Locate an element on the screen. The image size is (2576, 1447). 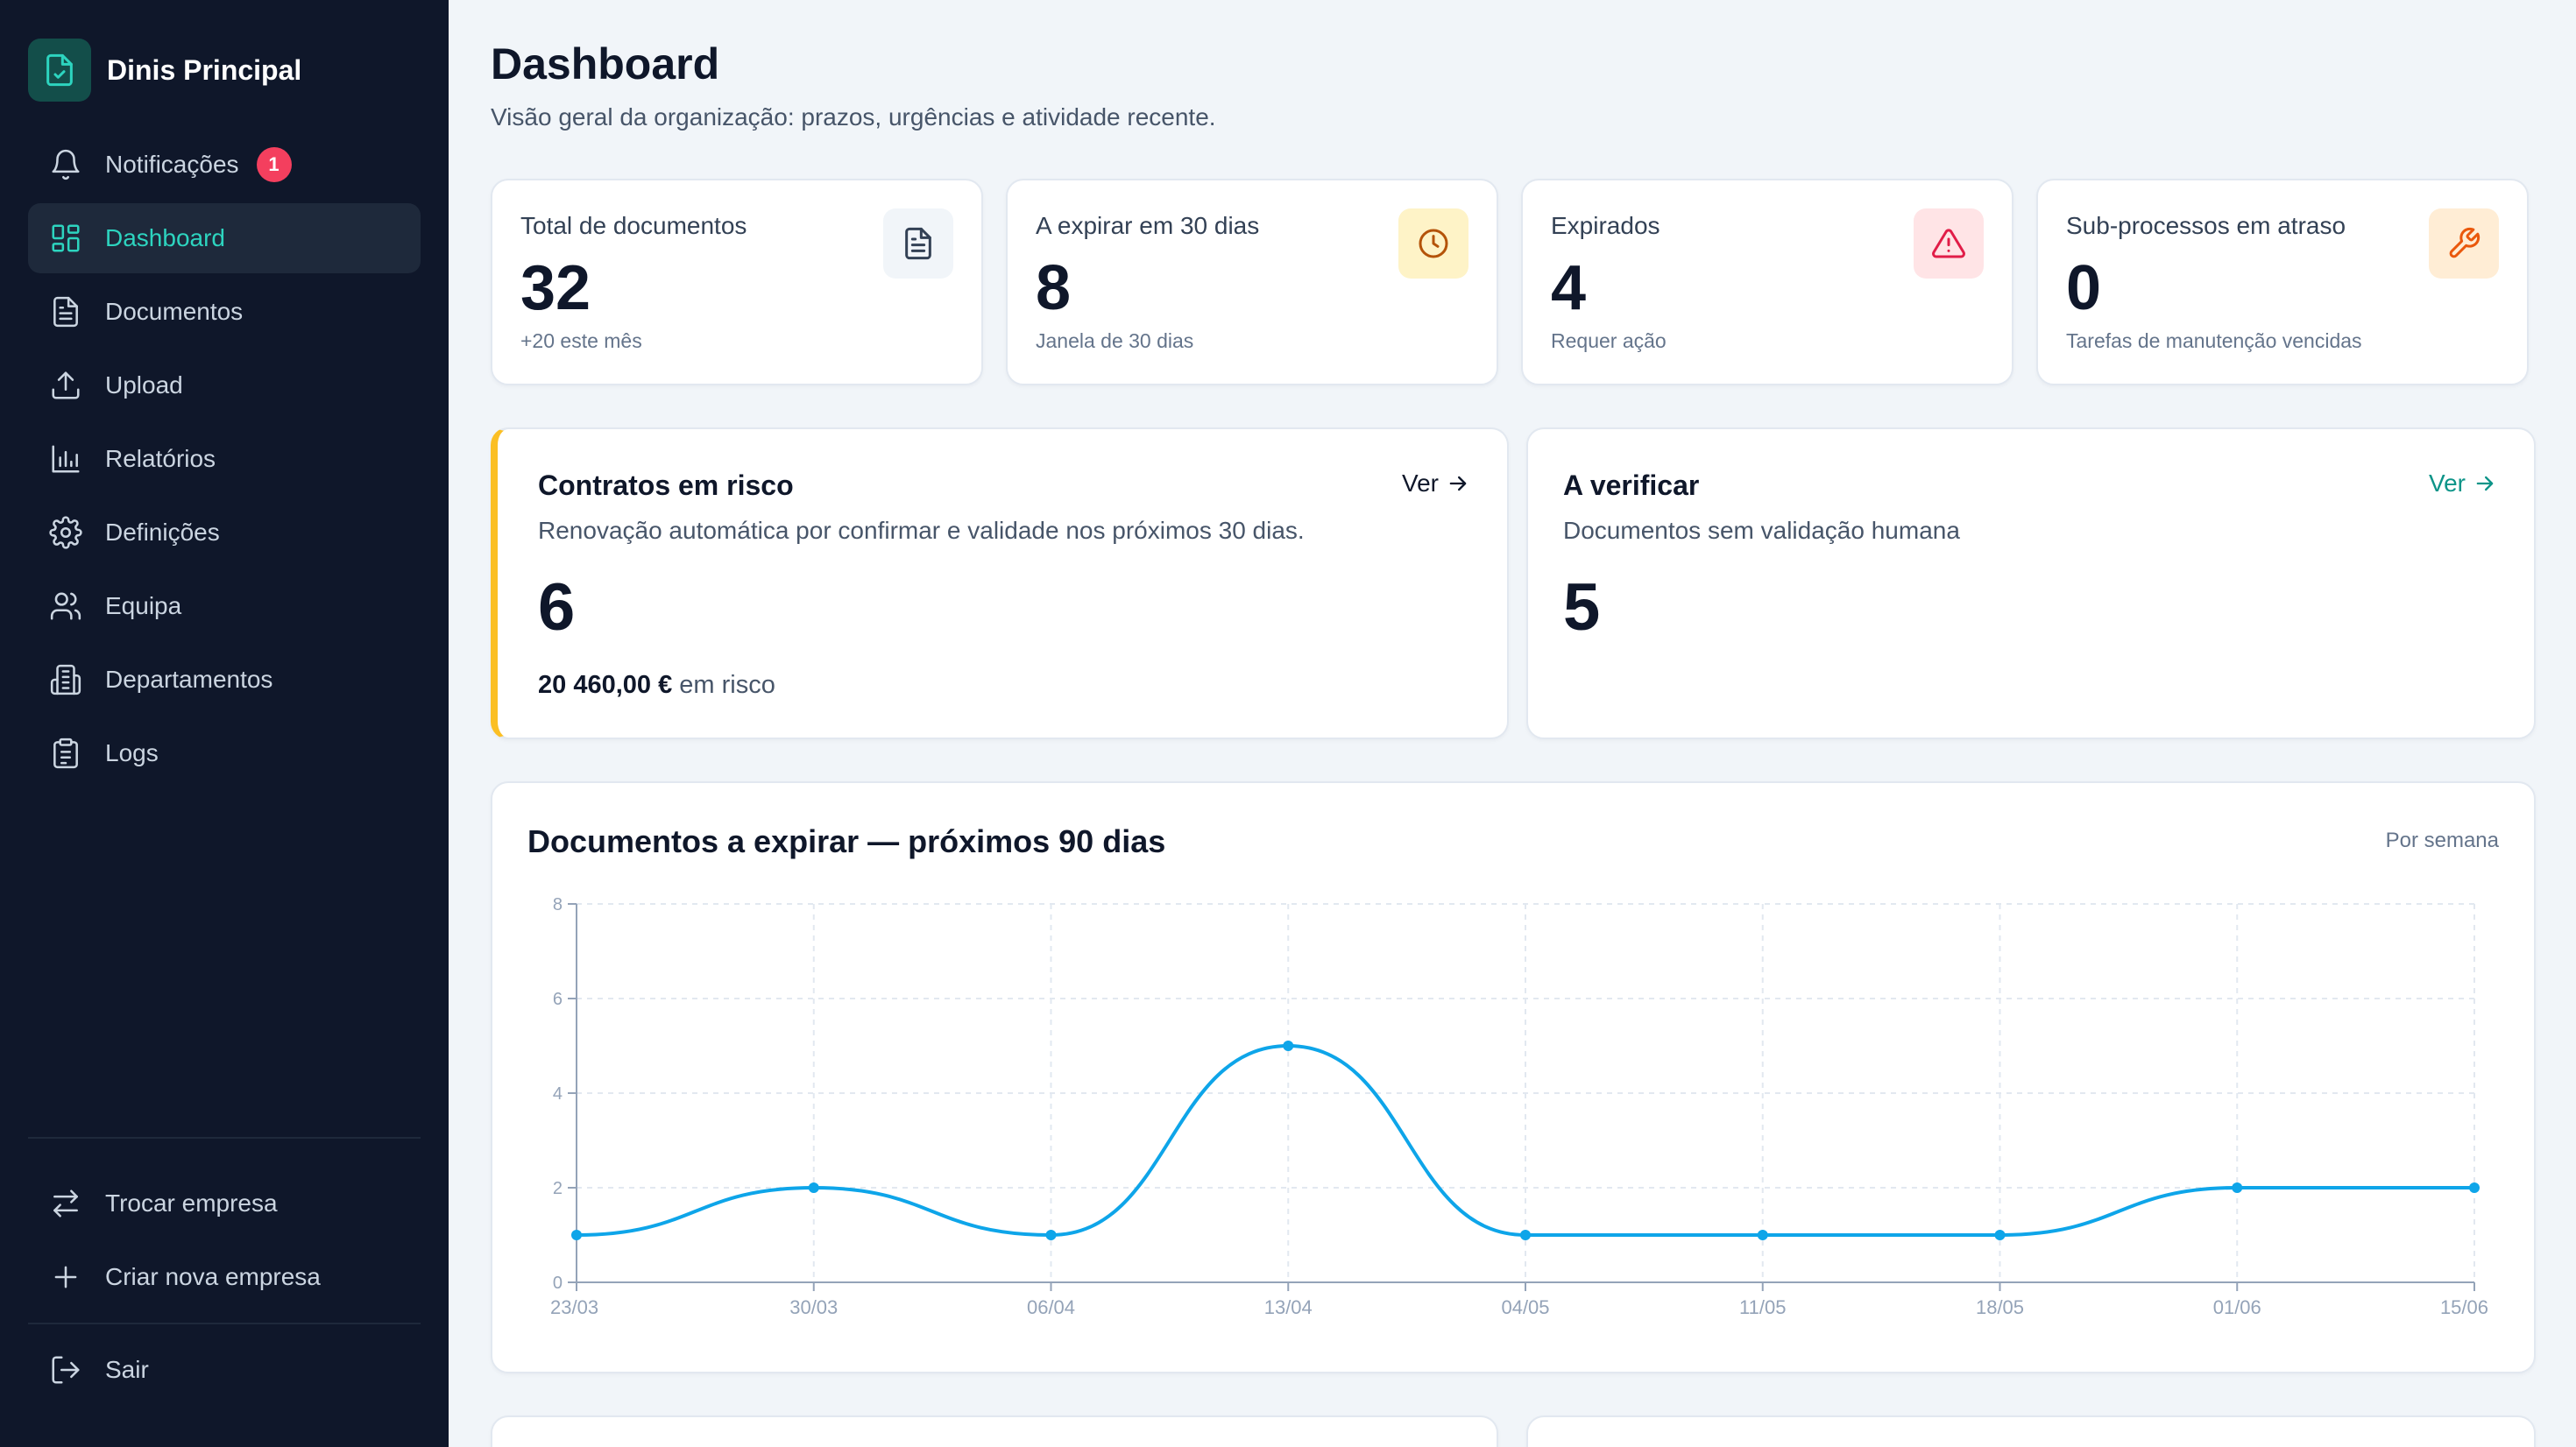
bar-chart-icon is located at coordinates (66, 459).